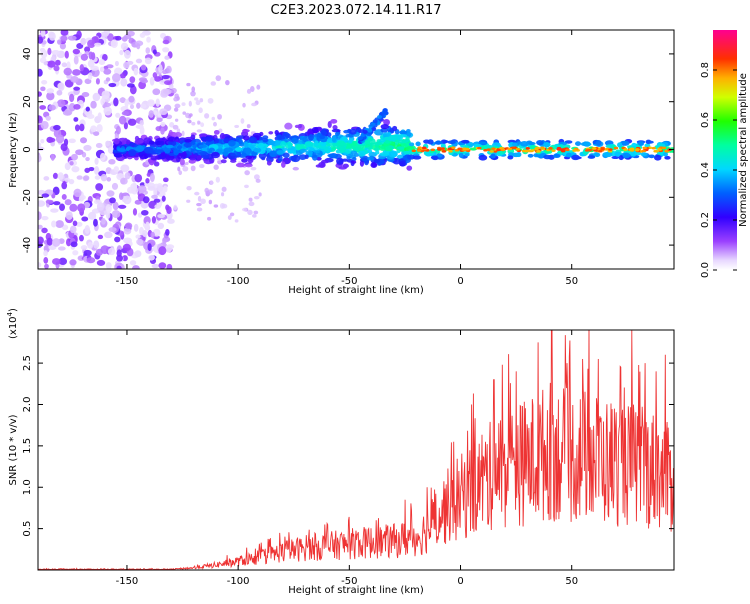  I want to click on colorbar-tick-label: 0.4, so click(705, 170).